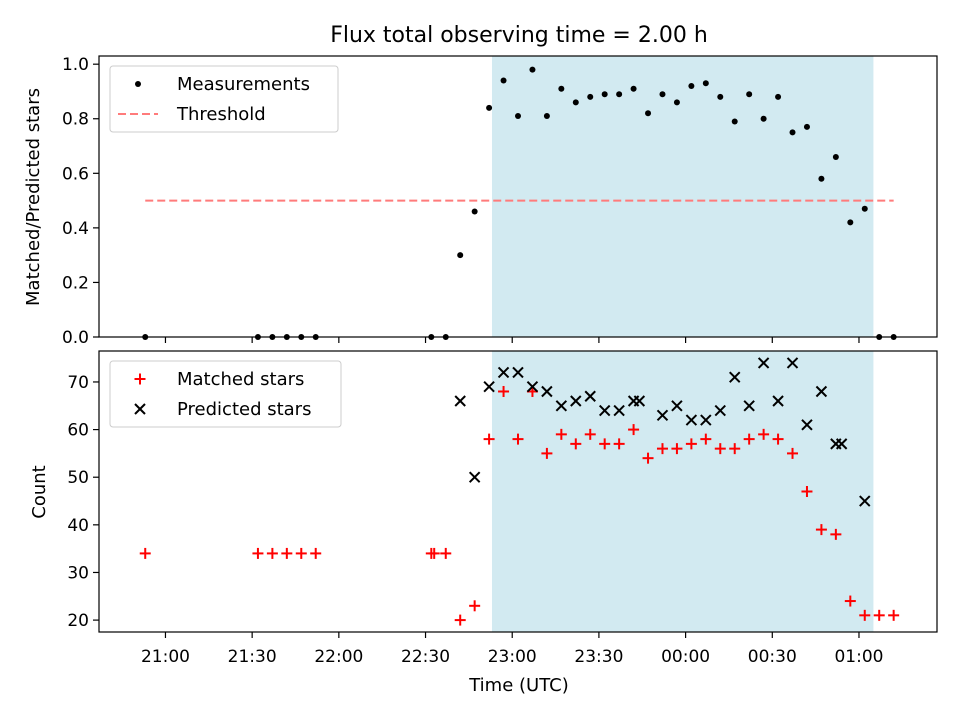 Image resolution: width=960 pixels, height=720 pixels. What do you see at coordinates (140, 409) in the screenshot?
I see `legend-predicted-marker` at bounding box center [140, 409].